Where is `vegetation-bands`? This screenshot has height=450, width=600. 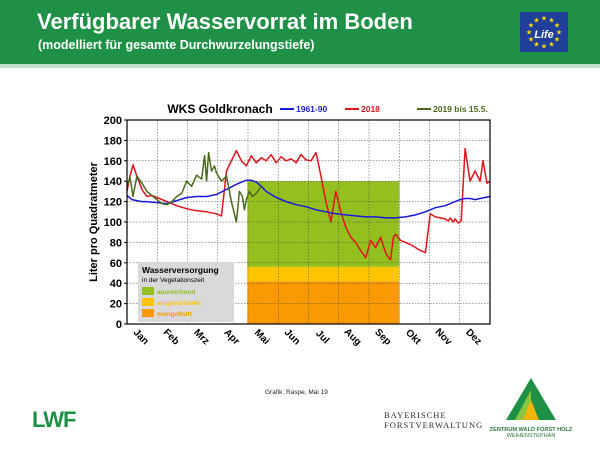
vegetation-bands is located at coordinates (323, 252).